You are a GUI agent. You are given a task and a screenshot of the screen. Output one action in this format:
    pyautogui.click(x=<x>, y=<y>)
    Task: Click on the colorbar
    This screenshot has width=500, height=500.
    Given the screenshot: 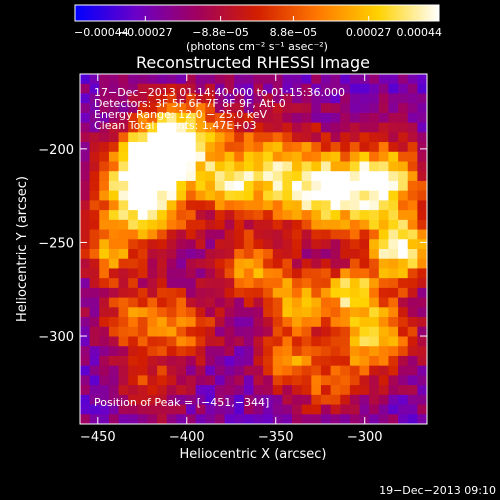 What is the action you would take?
    pyautogui.click(x=257, y=13)
    